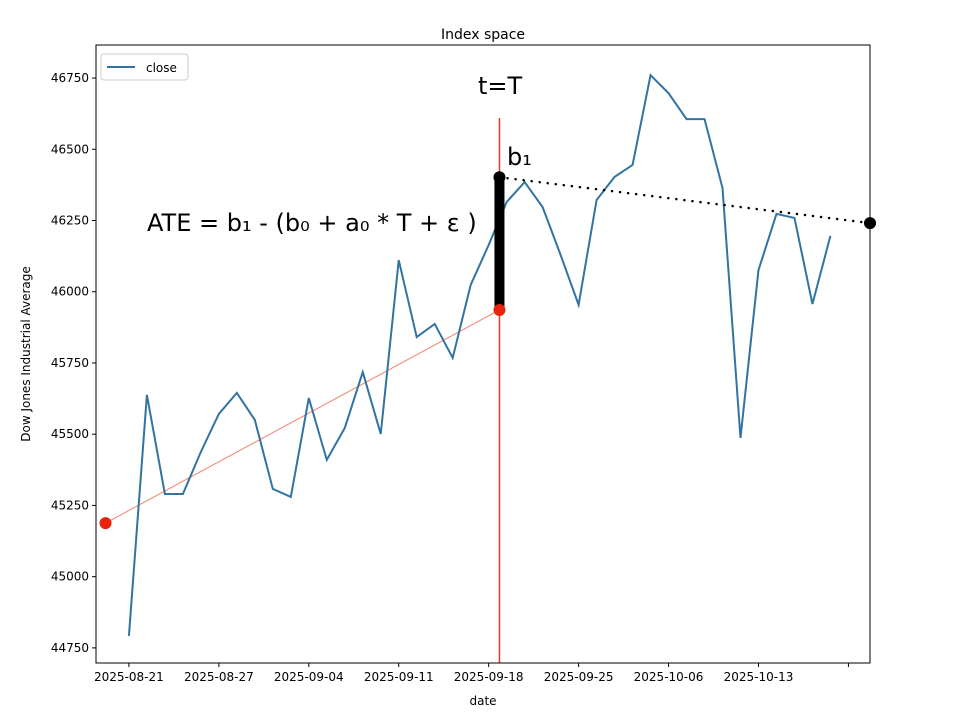 Image resolution: width=955 pixels, height=721 pixels. Describe the element at coordinates (312, 223) in the screenshot. I see `ate-formula: ATE = b₁ - (b₀ + a₀ * T + ε )` at that location.